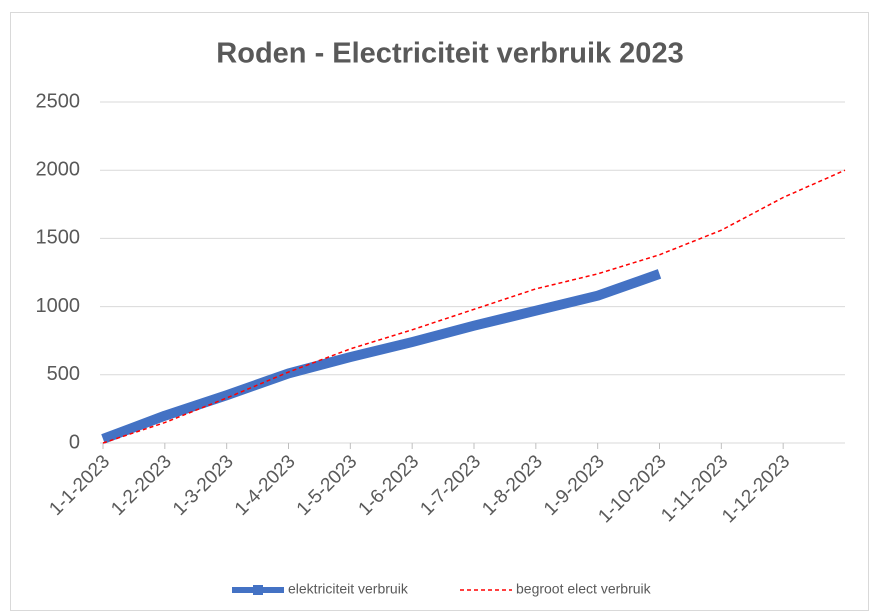  What do you see at coordinates (348, 589) in the screenshot?
I see `legend-label: elektriciteit verbruik` at bounding box center [348, 589].